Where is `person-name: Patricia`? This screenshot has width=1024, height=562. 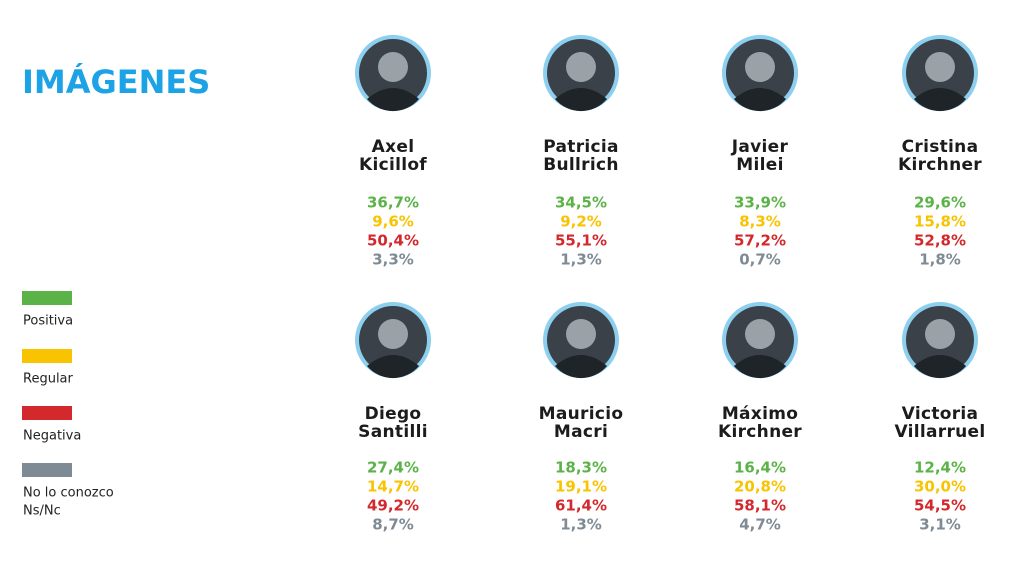 person-name: Patricia is located at coordinates (581, 147).